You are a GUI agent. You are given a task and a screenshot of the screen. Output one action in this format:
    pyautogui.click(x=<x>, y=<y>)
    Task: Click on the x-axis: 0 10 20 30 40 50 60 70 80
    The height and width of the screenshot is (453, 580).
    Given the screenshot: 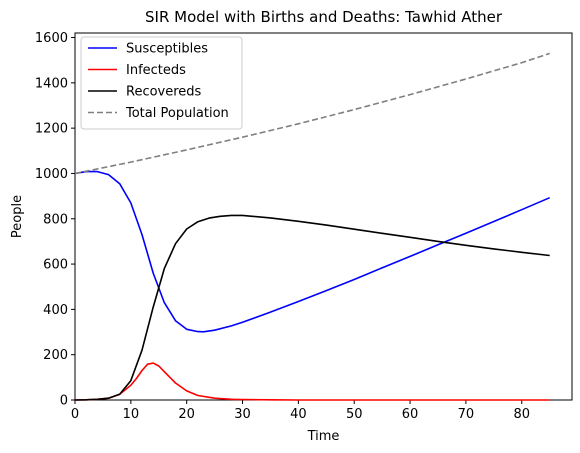 What is the action you would take?
    pyautogui.click(x=300, y=411)
    